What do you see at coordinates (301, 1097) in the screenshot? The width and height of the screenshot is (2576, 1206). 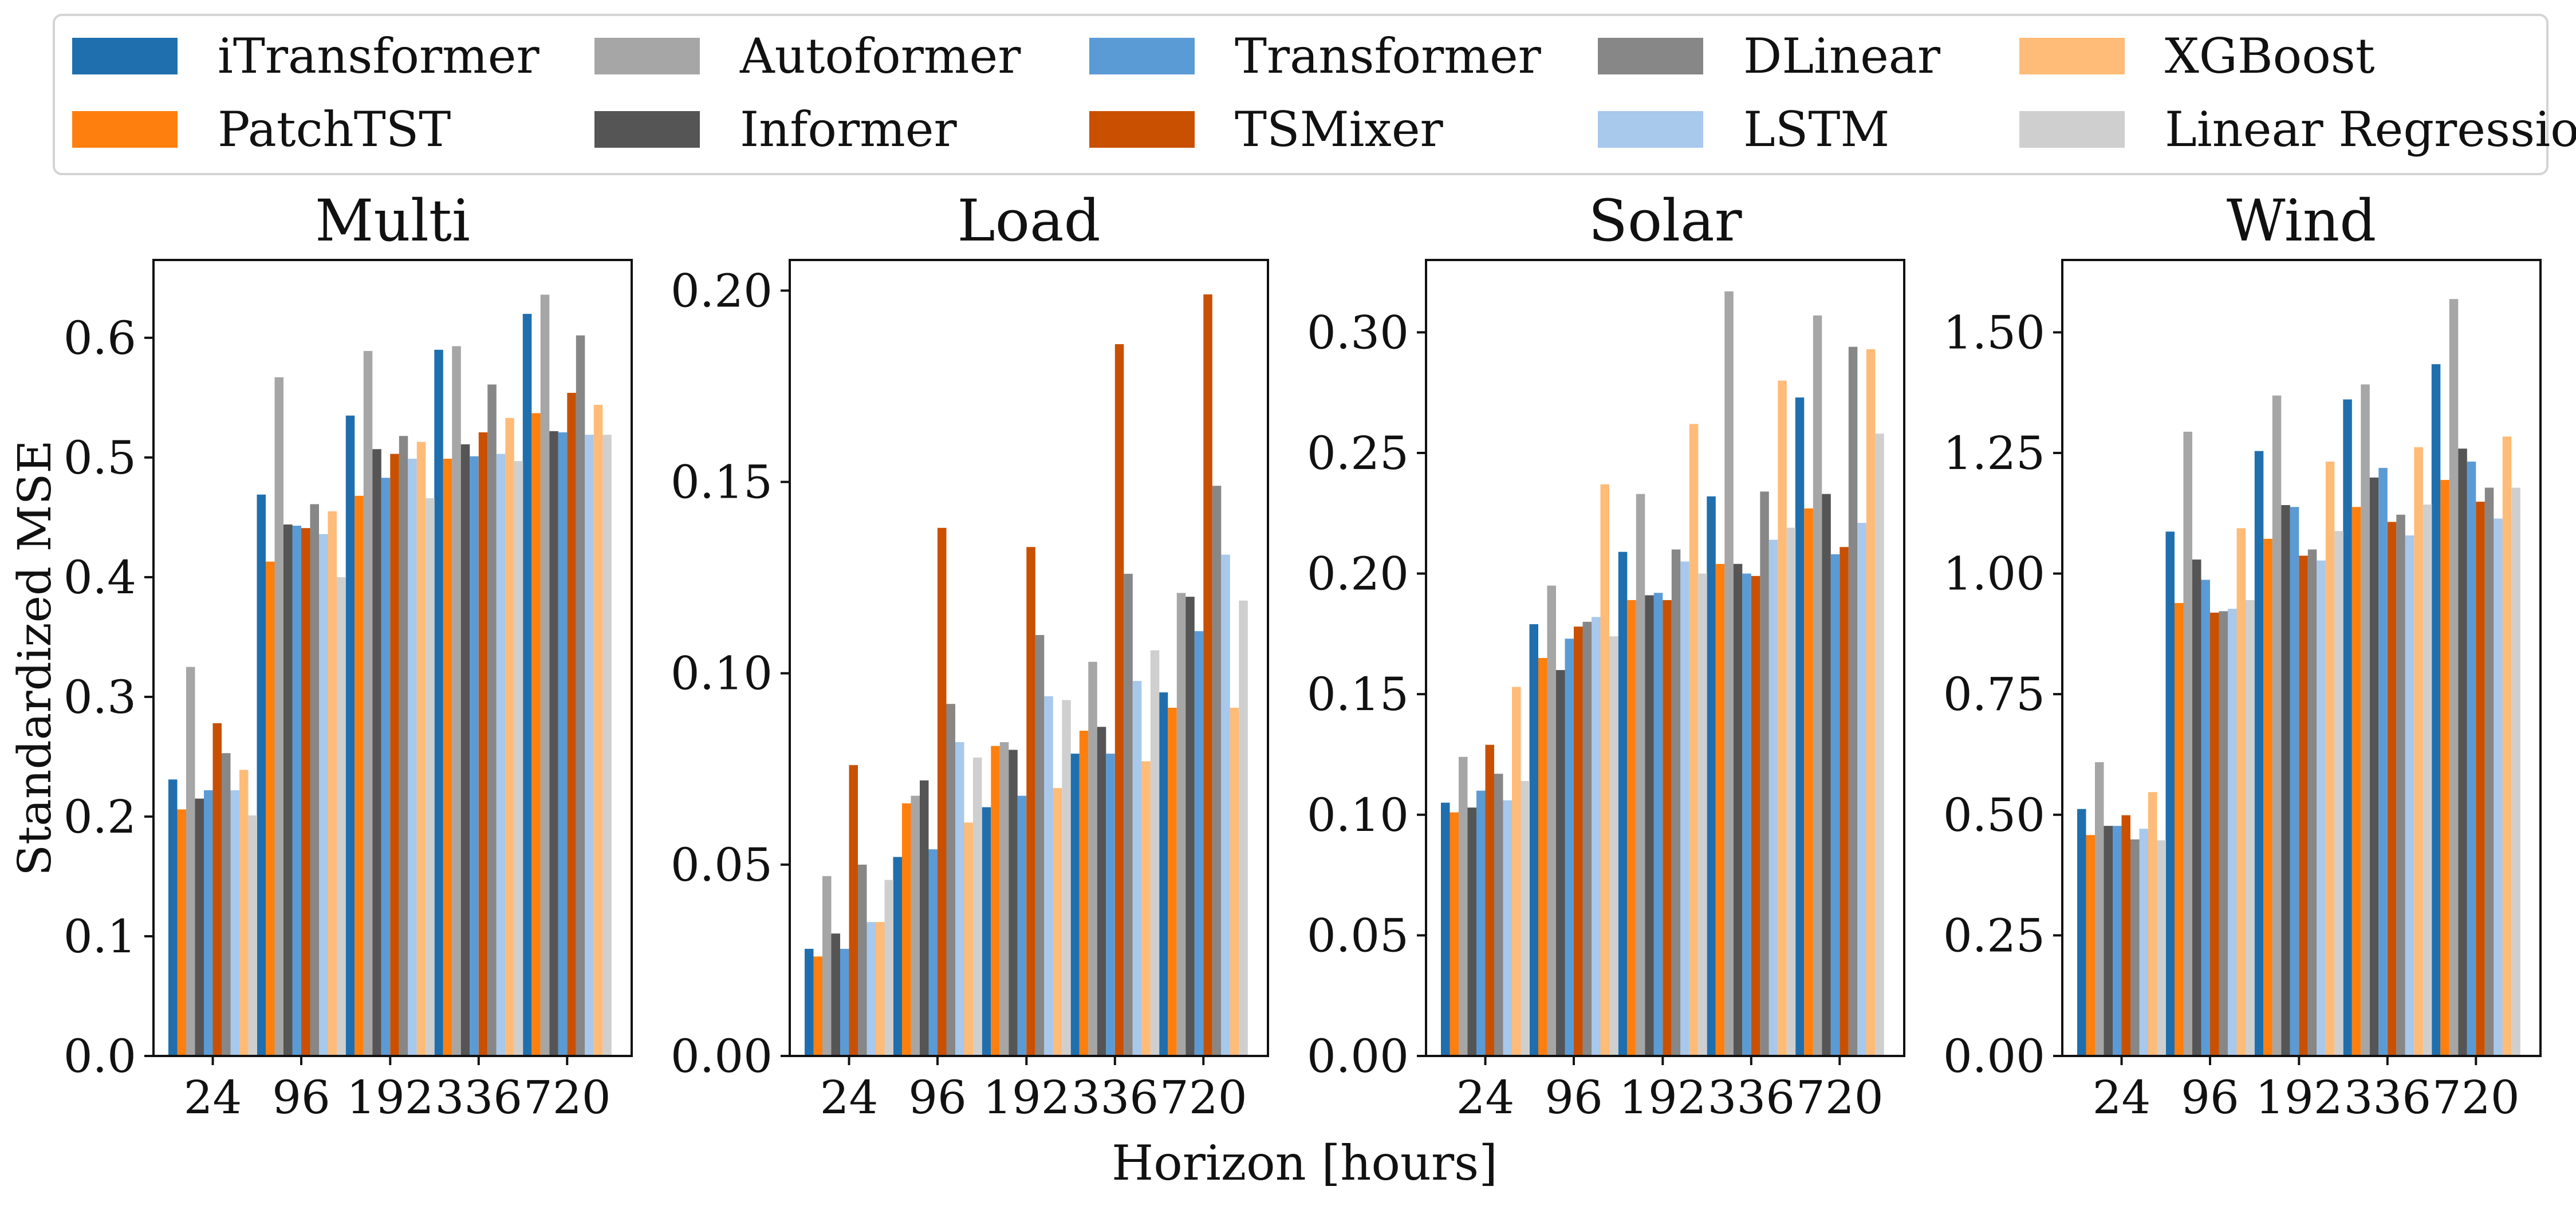 I see `x-tick-label: 96` at bounding box center [301, 1097].